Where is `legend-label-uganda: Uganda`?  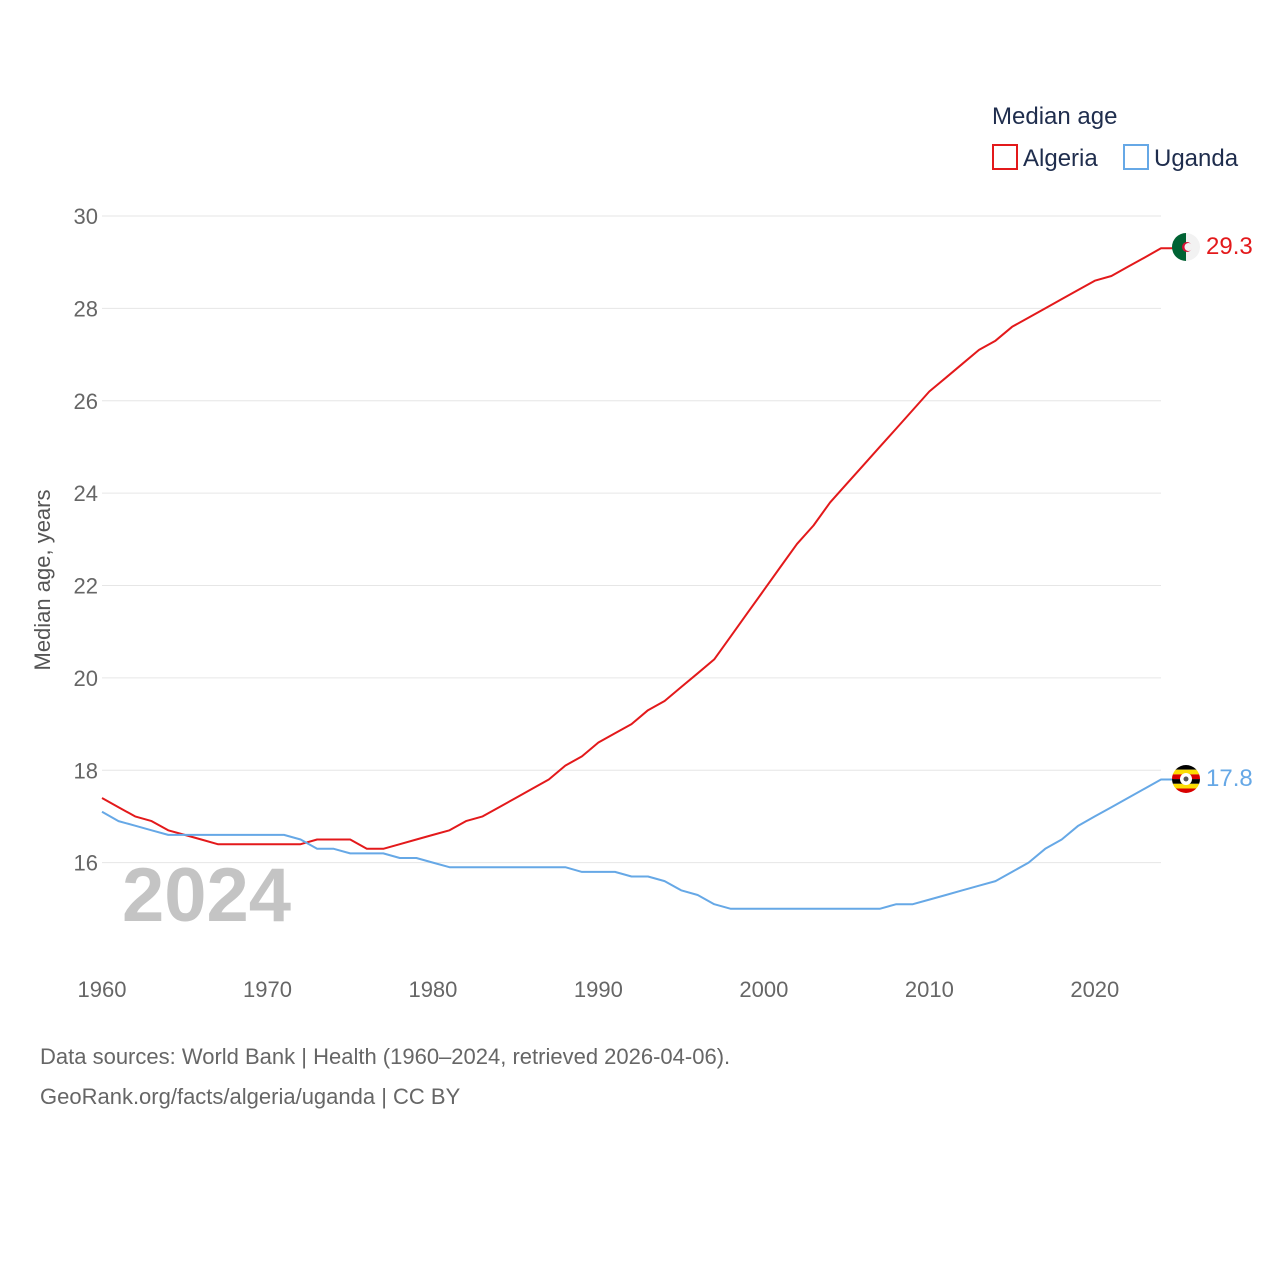
legend-label-uganda: Uganda is located at coordinates (1196, 158).